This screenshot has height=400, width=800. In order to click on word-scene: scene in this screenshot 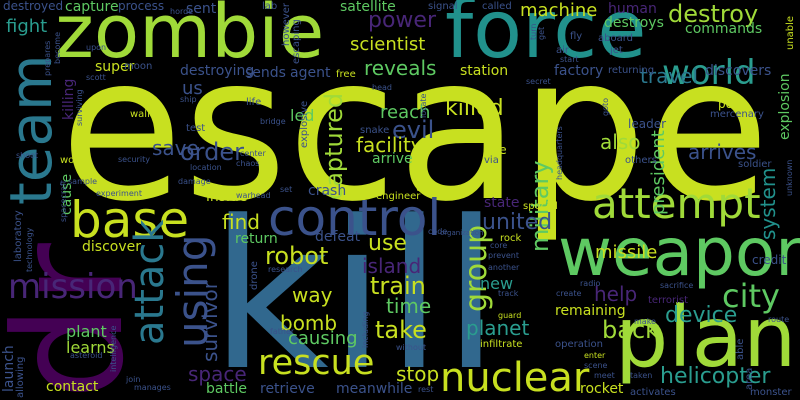, I will do `click(596, 365)`.